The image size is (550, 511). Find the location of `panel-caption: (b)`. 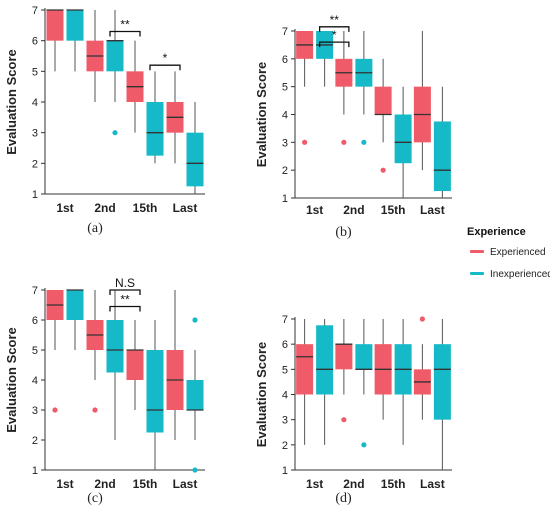

panel-caption: (b) is located at coordinates (343, 232).